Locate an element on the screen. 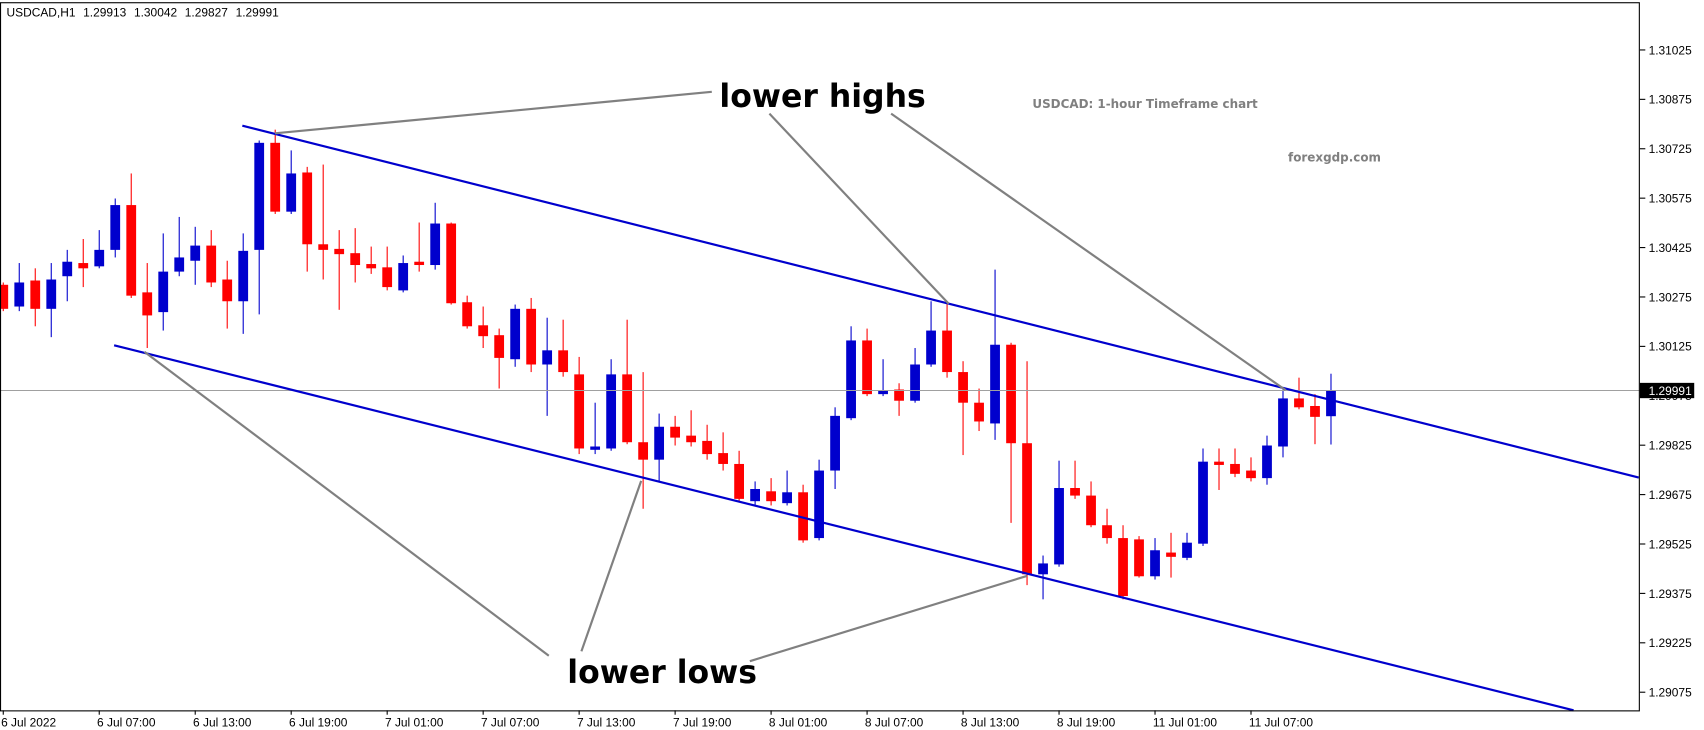 The image size is (1704, 730). x-tick-label: 8 Jul 13:00 is located at coordinates (990, 723).